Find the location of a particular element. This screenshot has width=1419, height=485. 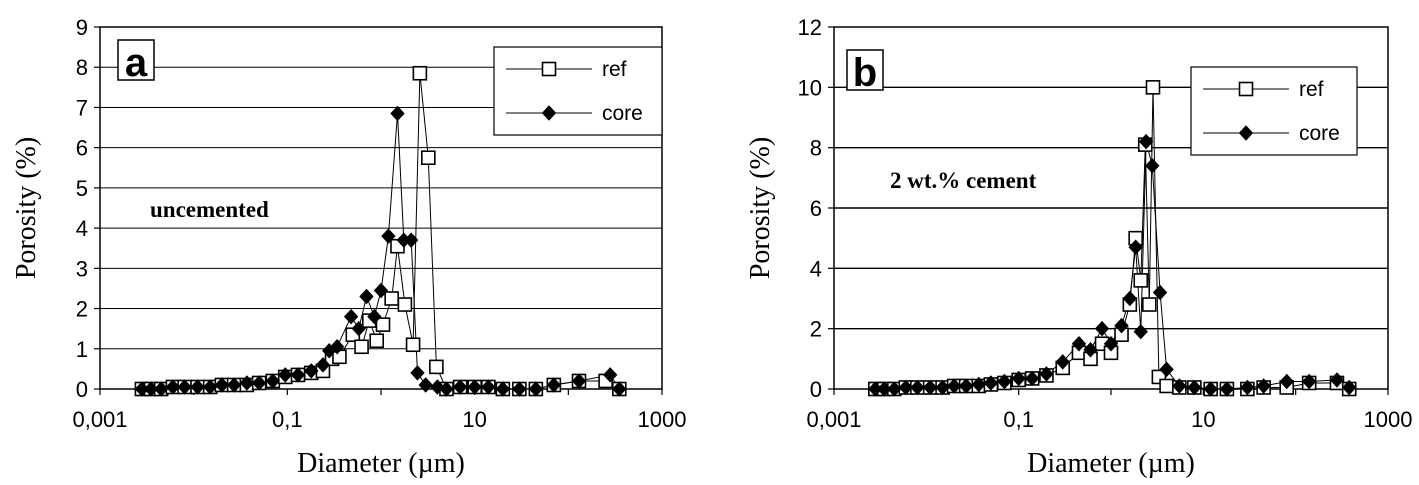

y-axis-title: Porosity (%) is located at coordinates (26, 208).